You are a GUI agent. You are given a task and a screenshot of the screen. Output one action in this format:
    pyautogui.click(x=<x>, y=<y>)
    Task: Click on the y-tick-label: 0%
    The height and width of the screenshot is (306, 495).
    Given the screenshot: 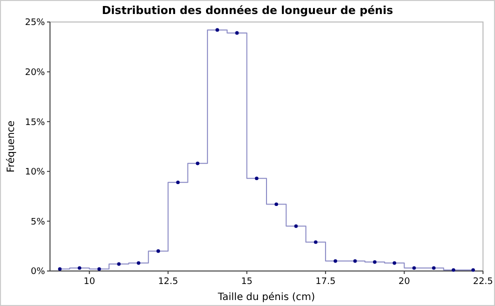 What is the action you would take?
    pyautogui.click(x=38, y=272)
    